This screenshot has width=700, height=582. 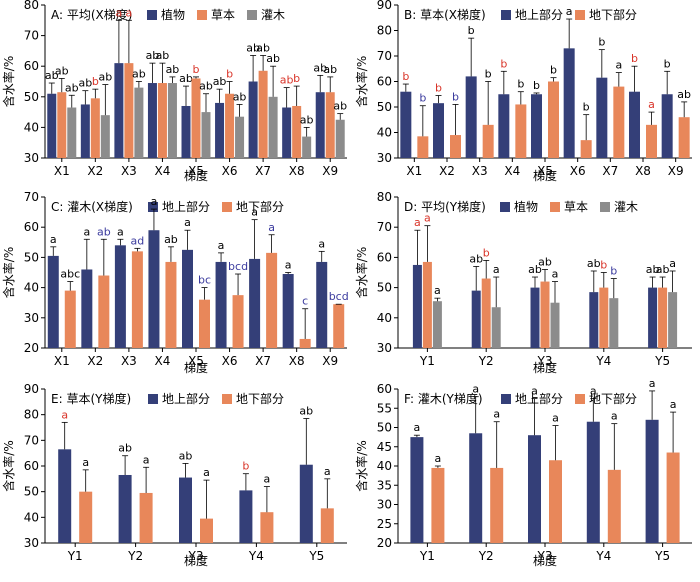 What do you see at coordinates (196, 171) in the screenshot?
I see `x-tick-label: X5` at bounding box center [196, 171].